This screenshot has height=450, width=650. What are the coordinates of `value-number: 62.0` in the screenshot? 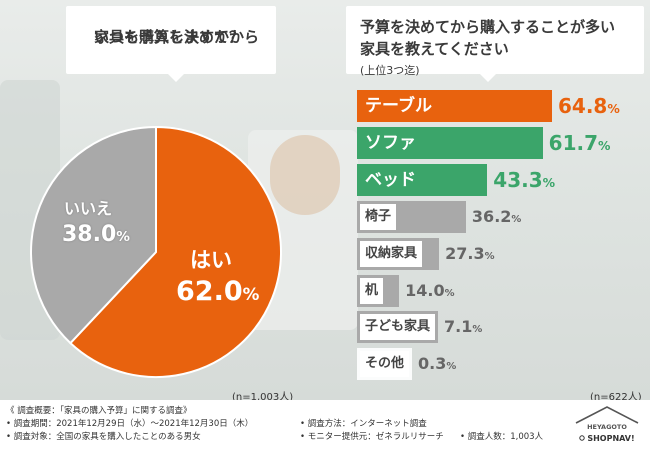 It's located at (209, 291).